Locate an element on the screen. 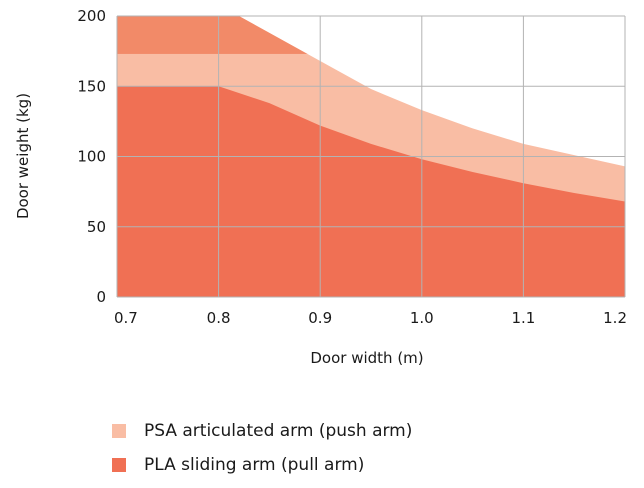 The width and height of the screenshot is (644, 488). area-overlap-band is located at coordinates (218, 35).